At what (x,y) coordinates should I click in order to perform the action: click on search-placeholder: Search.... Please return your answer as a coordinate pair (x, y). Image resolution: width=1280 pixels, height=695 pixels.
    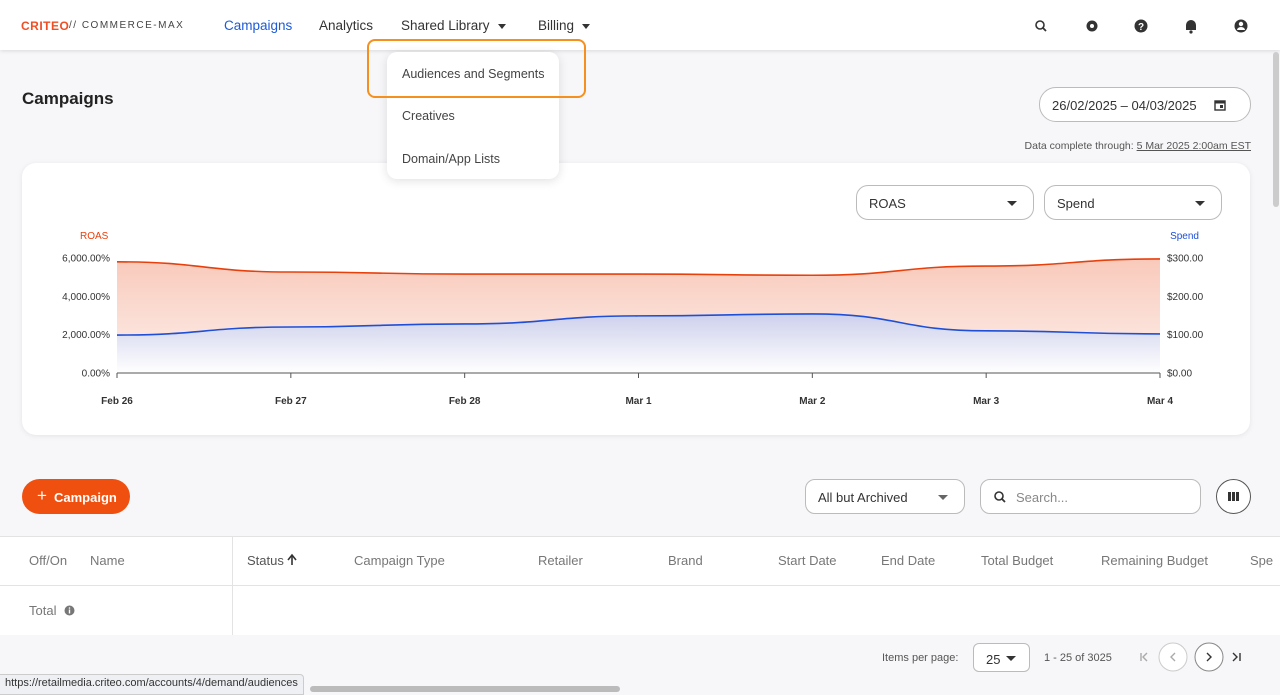
    Looking at the image, I should click on (1042, 497).